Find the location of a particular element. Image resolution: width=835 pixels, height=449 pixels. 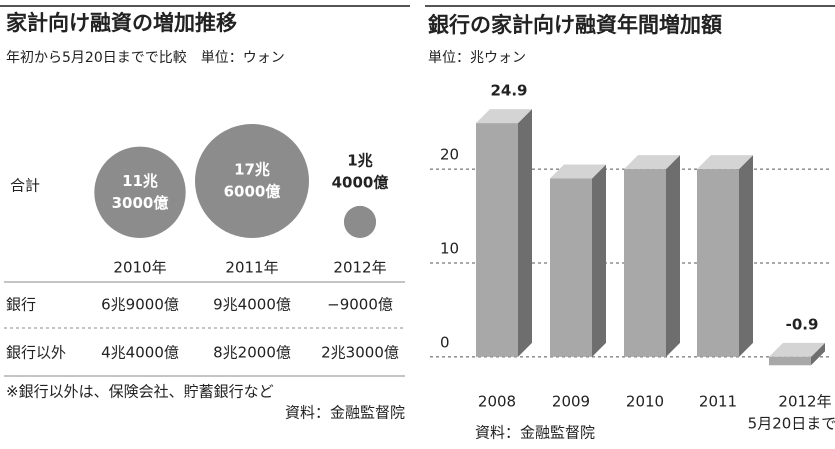

y-tick-label: 10 is located at coordinates (449, 248).